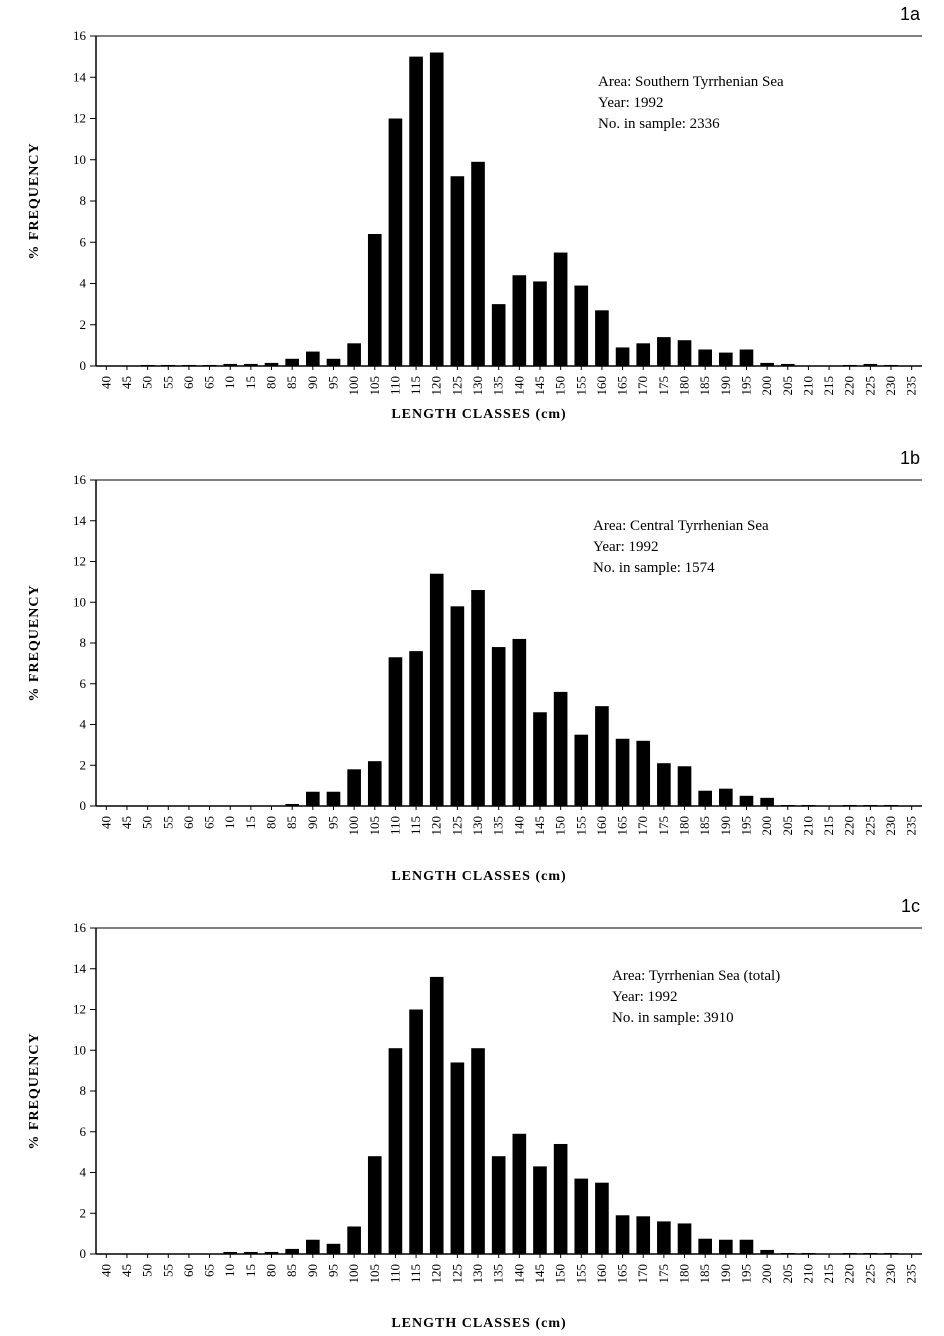 Image resolution: width=944 pixels, height=1336 pixels. I want to click on x-tick-label: 80, so click(271, 1270).